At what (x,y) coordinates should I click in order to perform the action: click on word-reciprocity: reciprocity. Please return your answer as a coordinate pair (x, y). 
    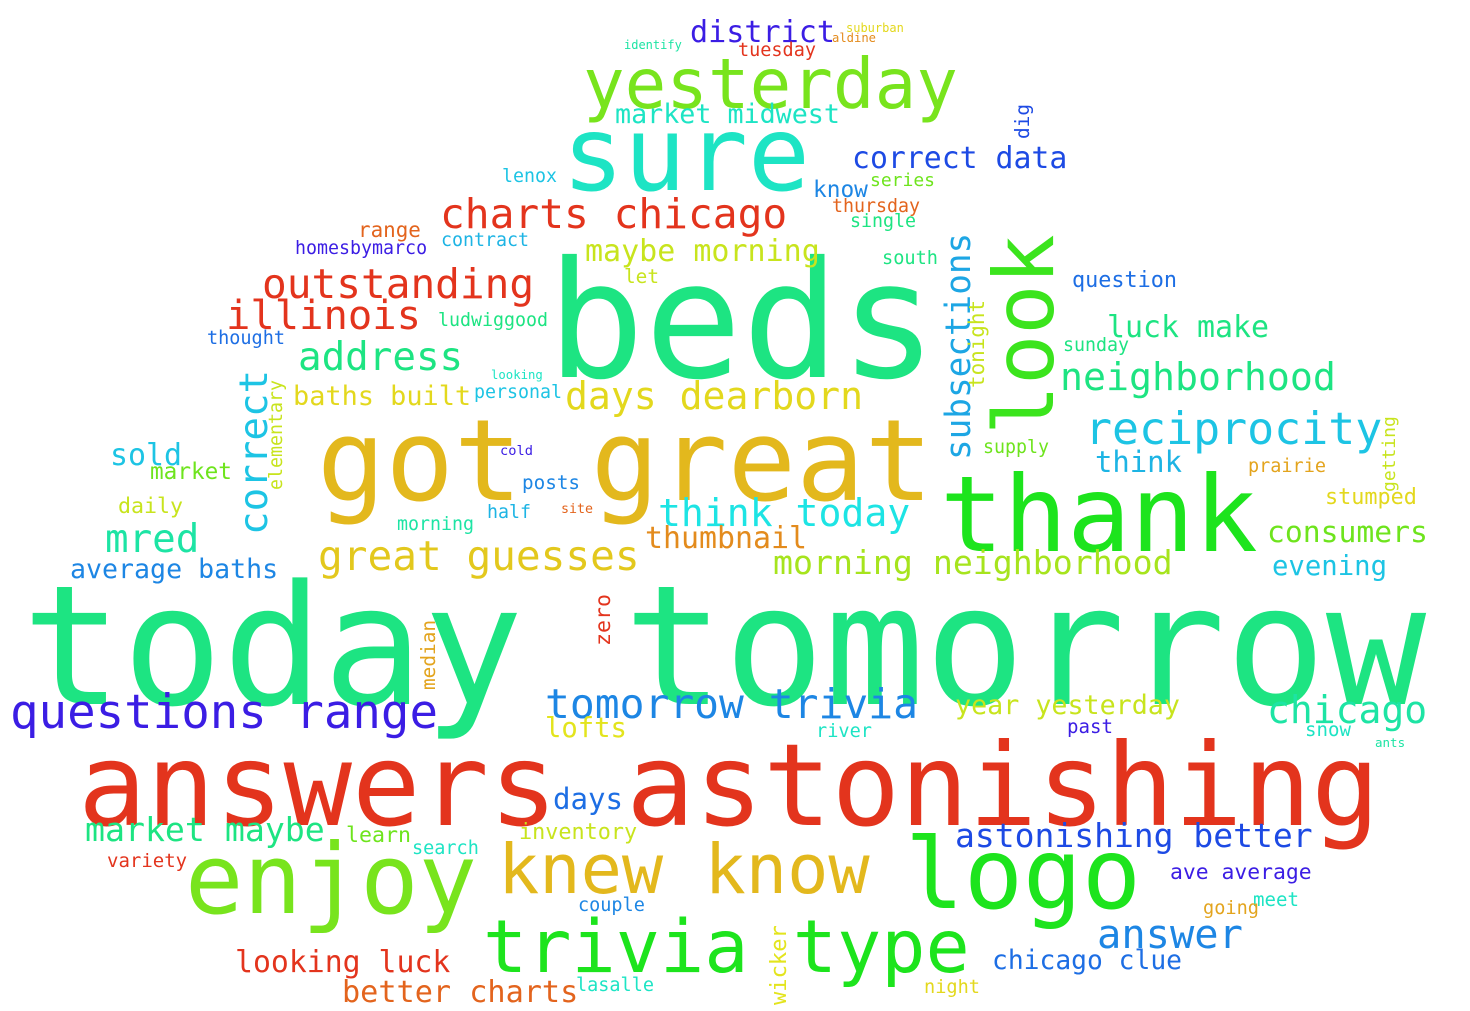
    Looking at the image, I should click on (1234, 428).